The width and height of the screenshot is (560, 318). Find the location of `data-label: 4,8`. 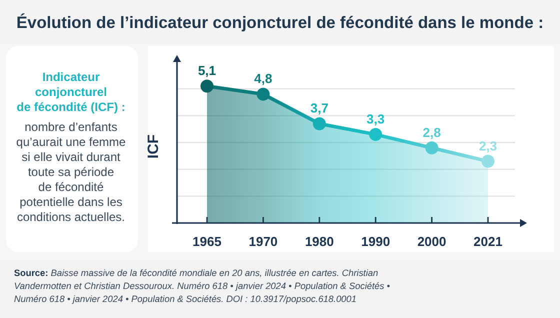

data-label: 4,8 is located at coordinates (263, 78).